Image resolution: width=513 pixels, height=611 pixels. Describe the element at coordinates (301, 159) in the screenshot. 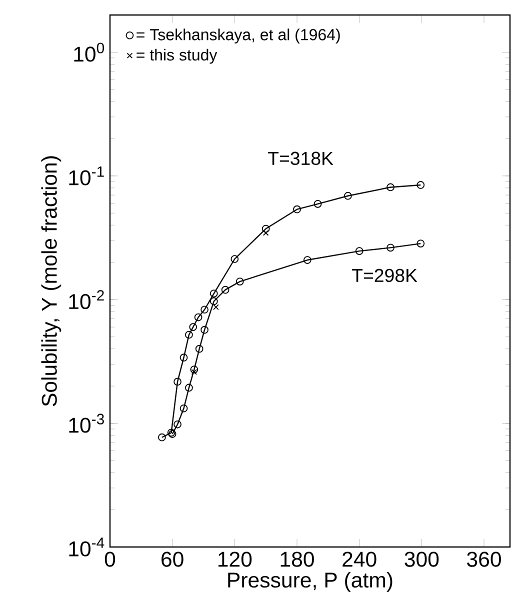

I see `annotation: T=318K` at that location.